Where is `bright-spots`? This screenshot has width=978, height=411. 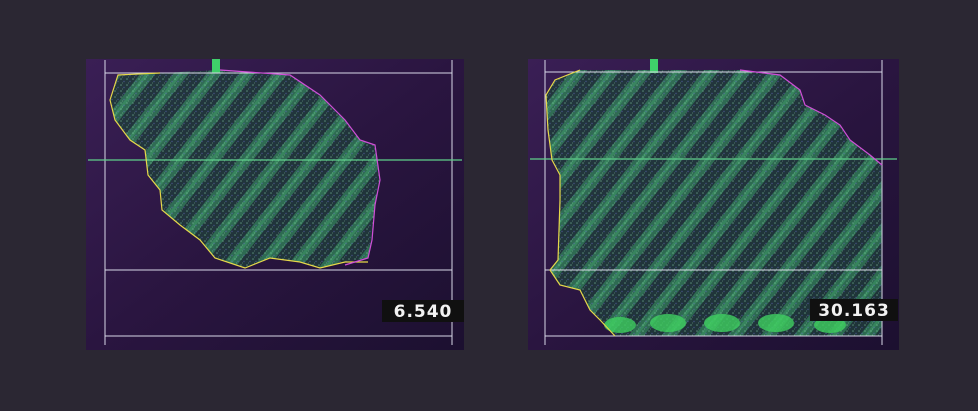
bright-spots is located at coordinates (725, 323).